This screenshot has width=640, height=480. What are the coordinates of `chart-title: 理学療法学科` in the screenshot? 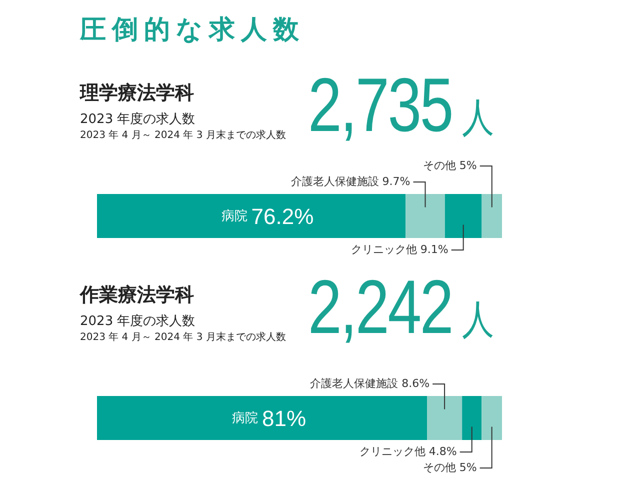 It's located at (137, 93).